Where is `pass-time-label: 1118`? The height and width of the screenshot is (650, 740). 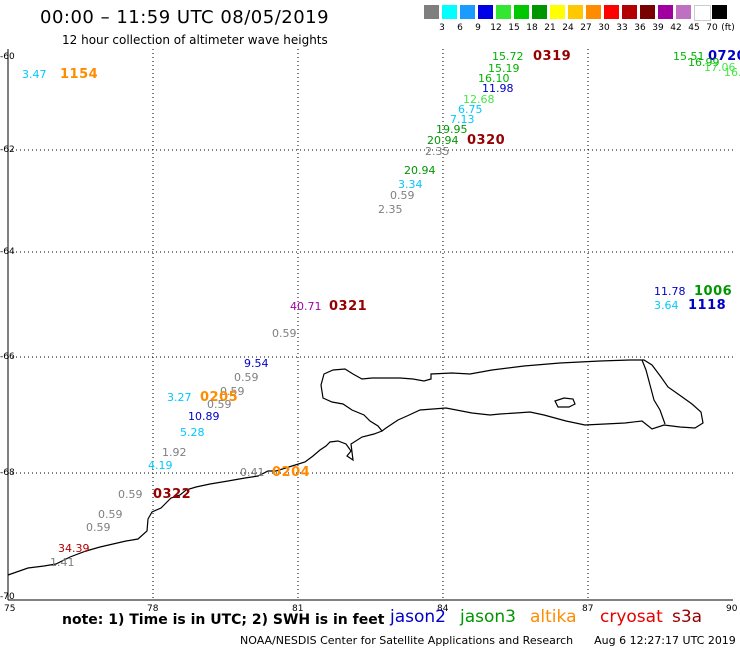 pass-time-label: 1118 is located at coordinates (707, 305).